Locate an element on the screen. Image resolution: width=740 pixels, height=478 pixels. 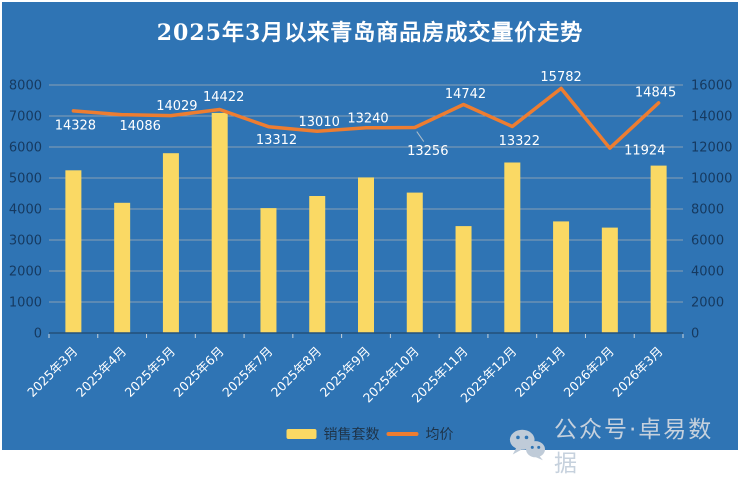
line-data-label: 13312 is located at coordinates (276, 140).